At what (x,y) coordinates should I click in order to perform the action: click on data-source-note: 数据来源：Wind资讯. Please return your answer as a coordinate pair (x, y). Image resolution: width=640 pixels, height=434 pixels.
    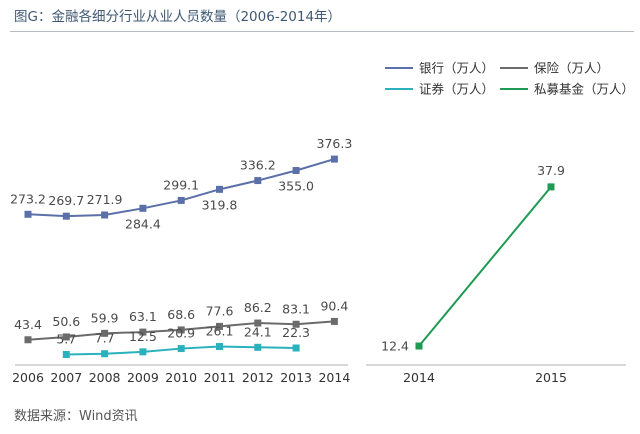
    Looking at the image, I should click on (76, 416).